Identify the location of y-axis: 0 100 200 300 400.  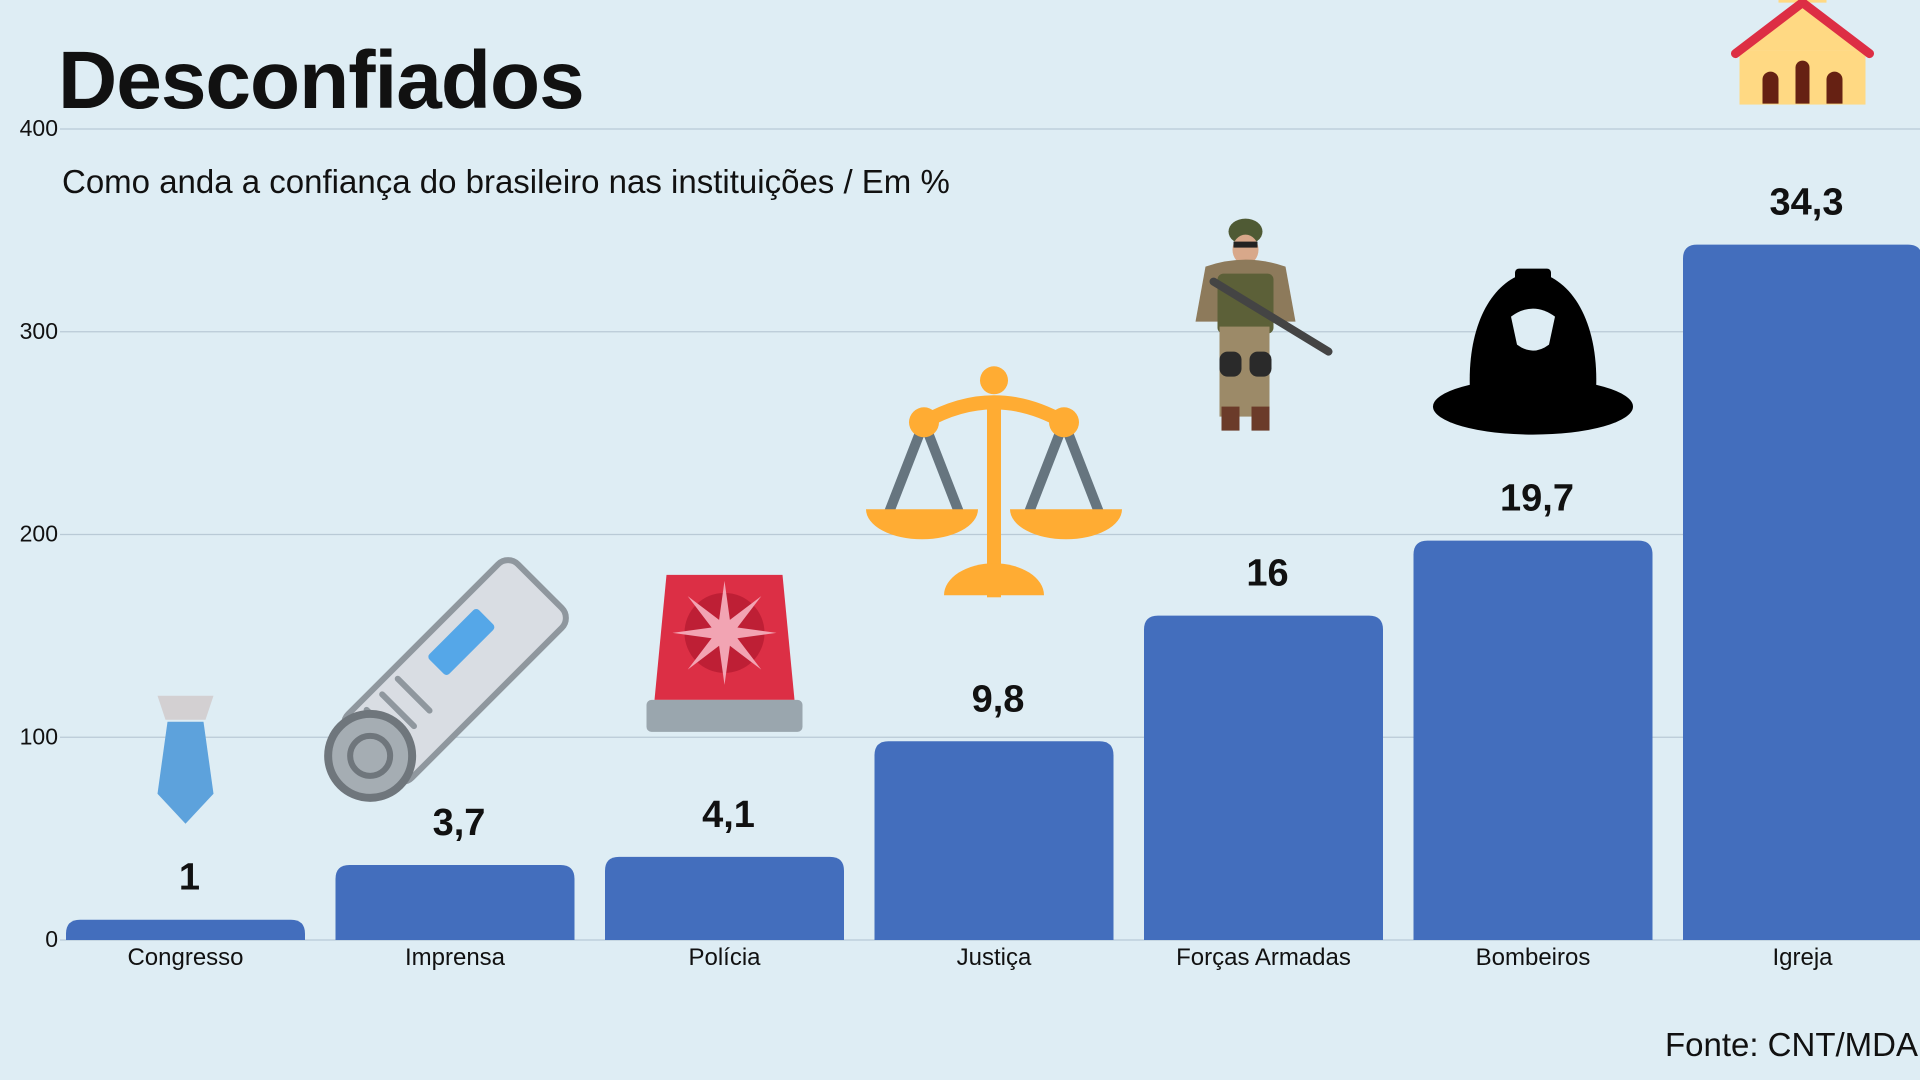
(39, 533).